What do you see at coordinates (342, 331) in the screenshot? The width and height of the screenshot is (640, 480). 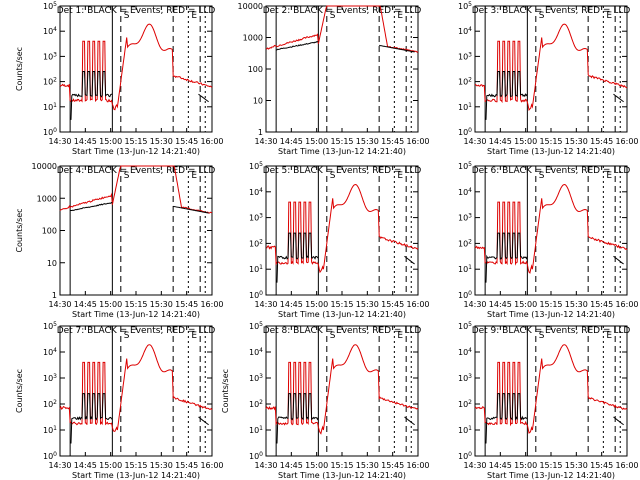 I see `panel-title: Det 8: BLACK = Events, RED = LLD` at bounding box center [342, 331].